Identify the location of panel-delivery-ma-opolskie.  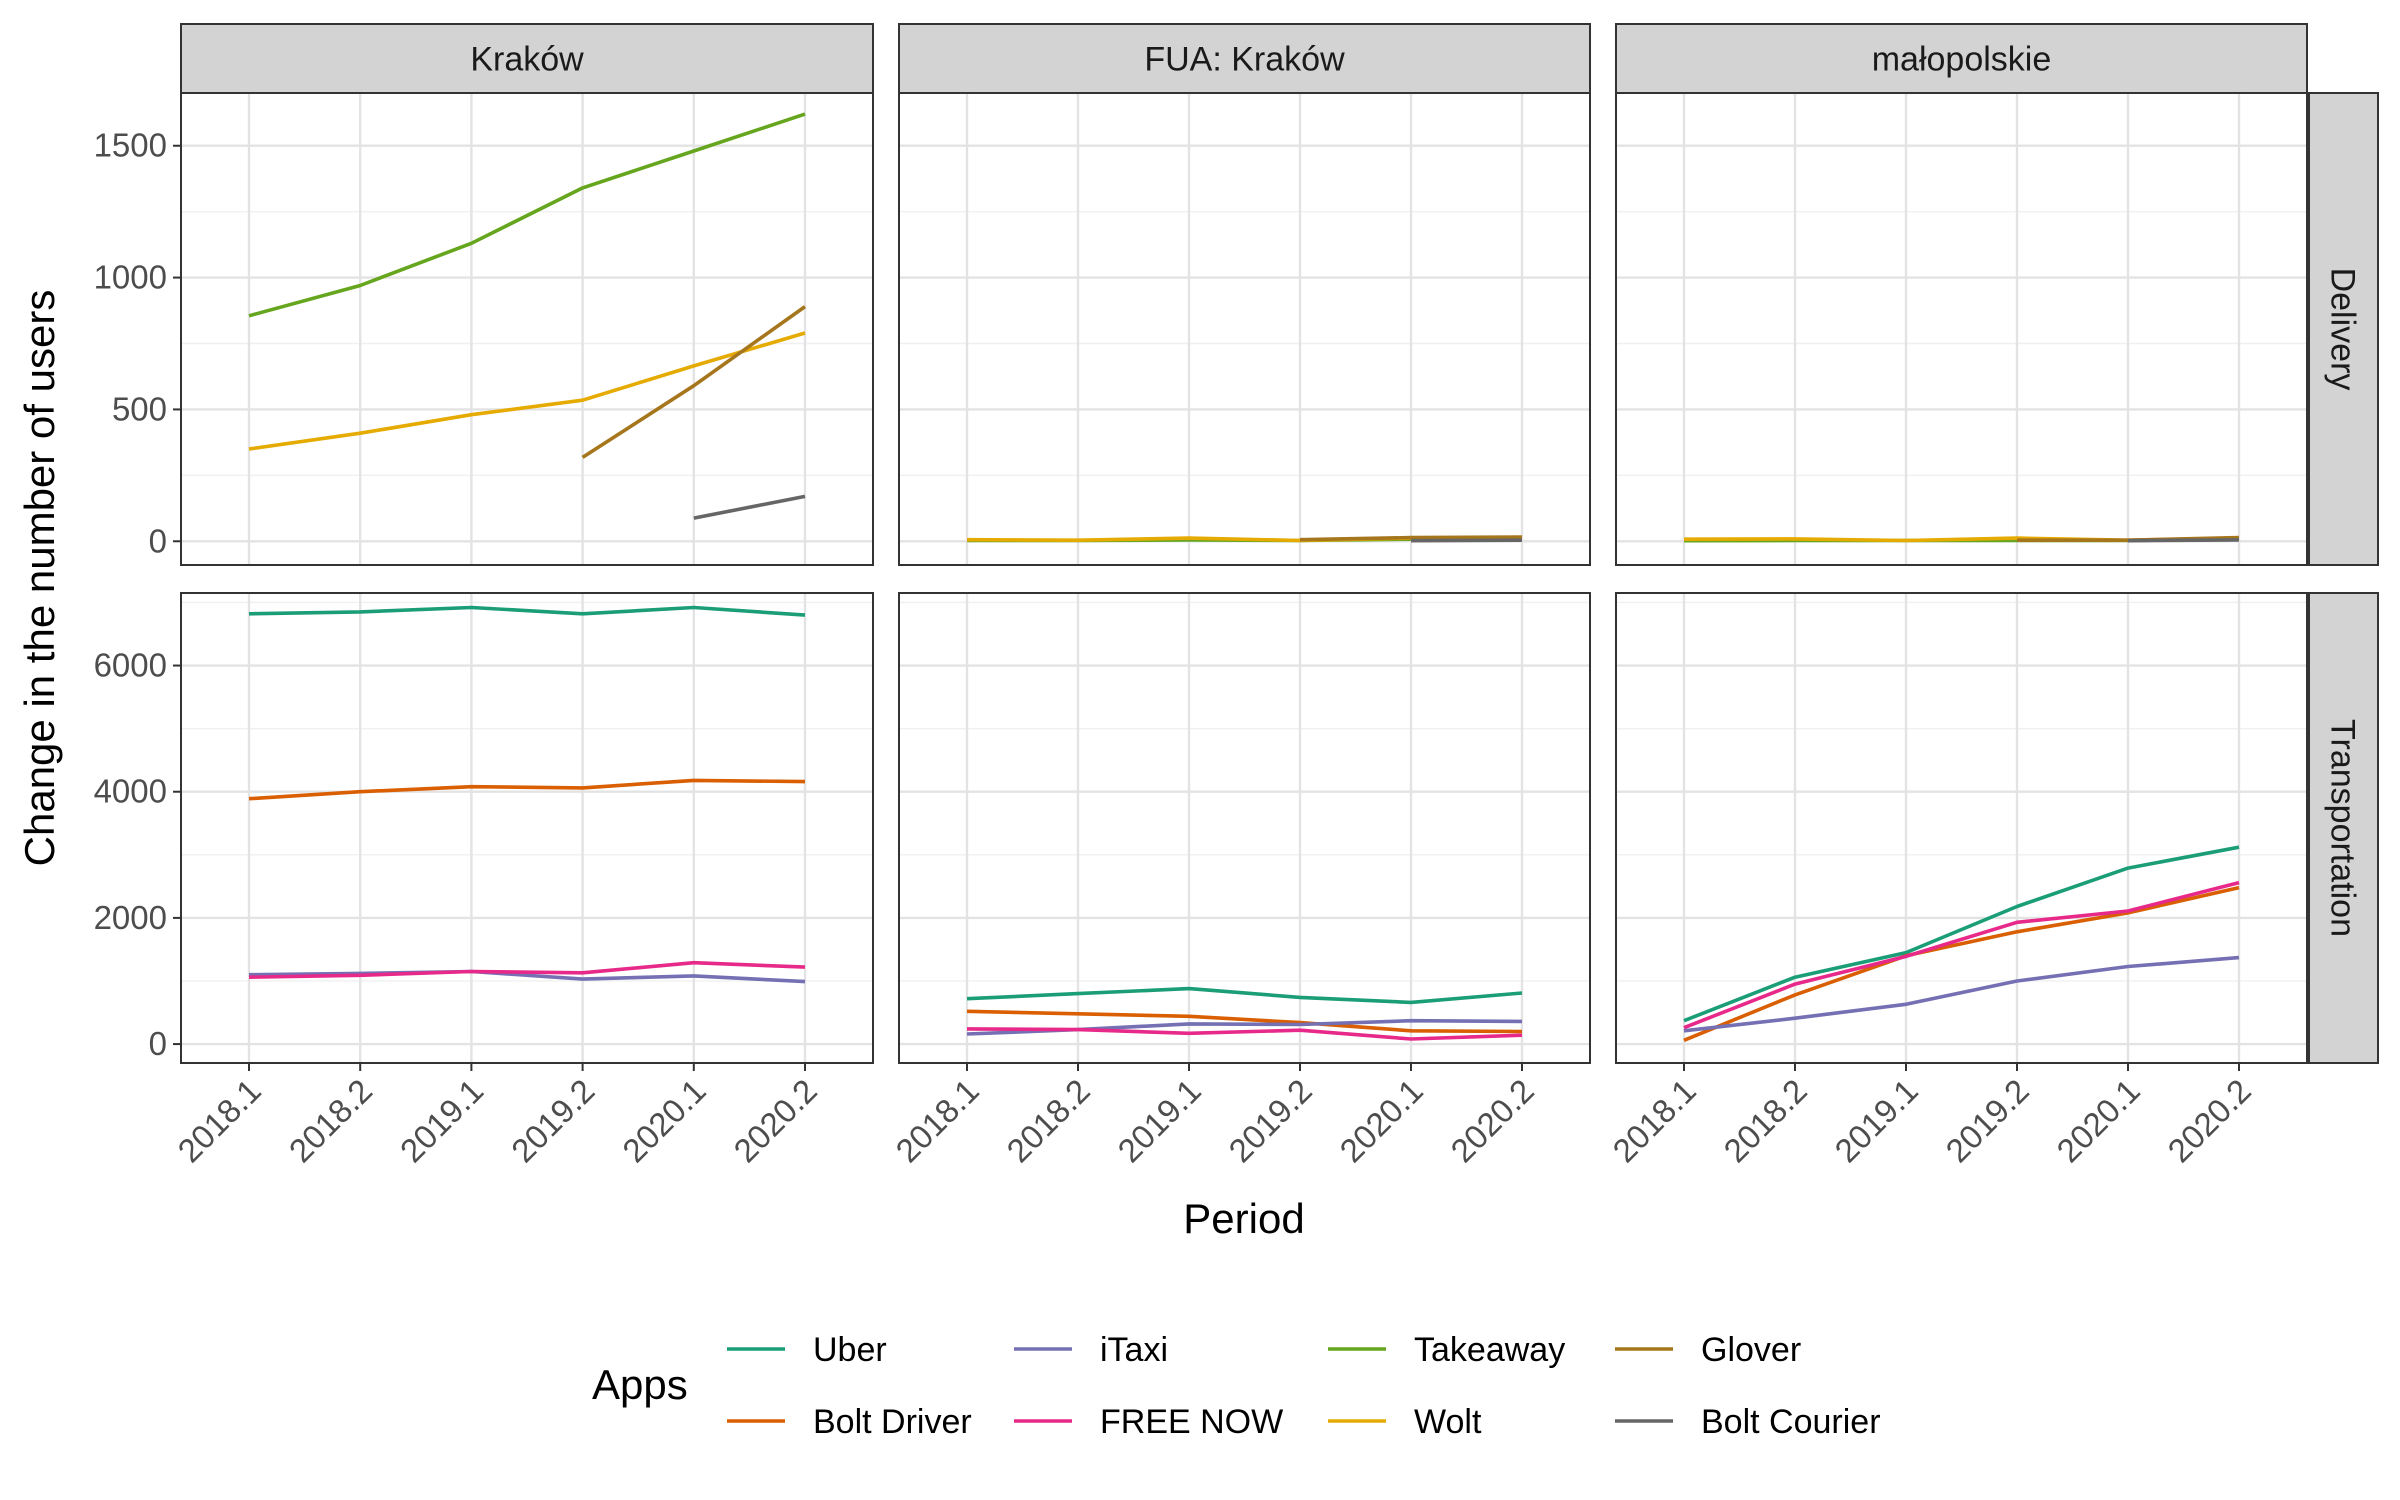
(1961, 329).